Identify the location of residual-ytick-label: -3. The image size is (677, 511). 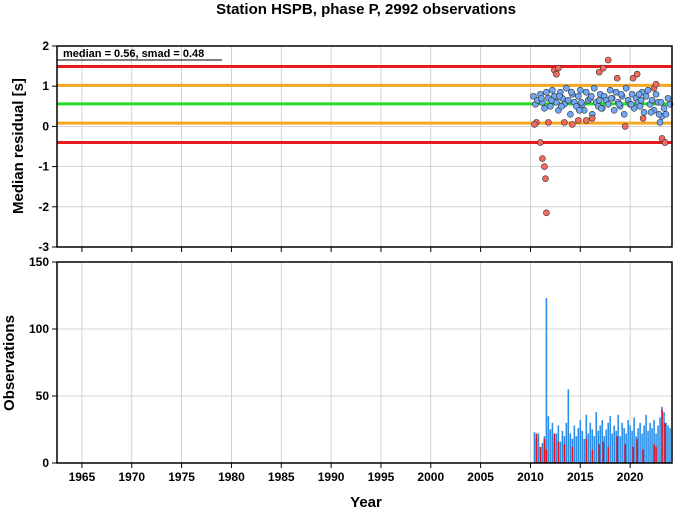
(43, 247).